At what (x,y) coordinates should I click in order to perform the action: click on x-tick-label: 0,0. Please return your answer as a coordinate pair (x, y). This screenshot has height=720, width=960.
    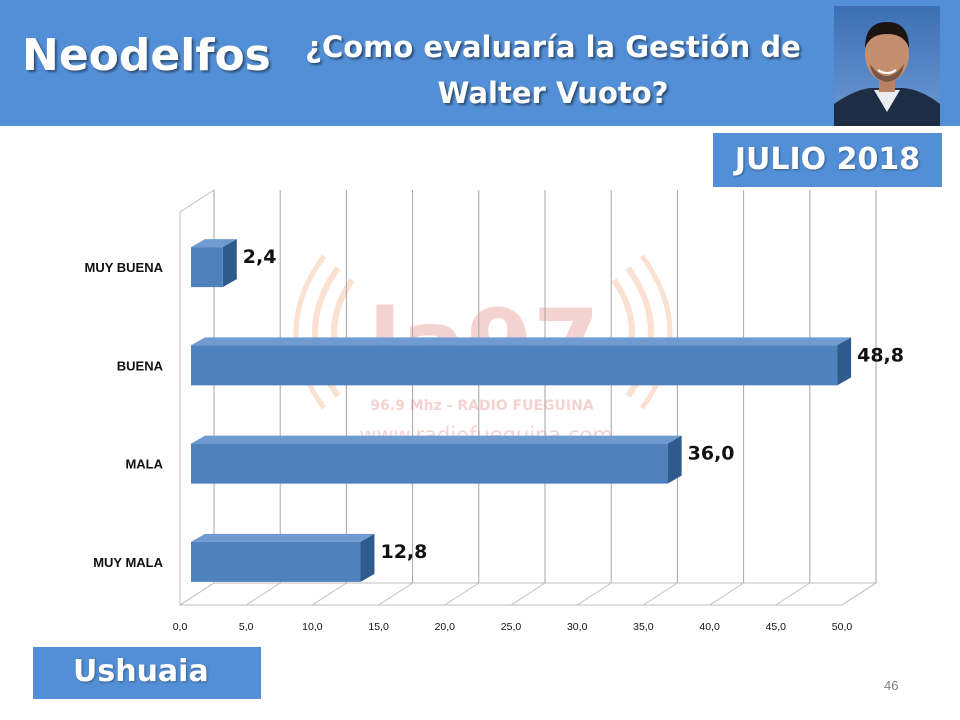
    Looking at the image, I should click on (180, 627).